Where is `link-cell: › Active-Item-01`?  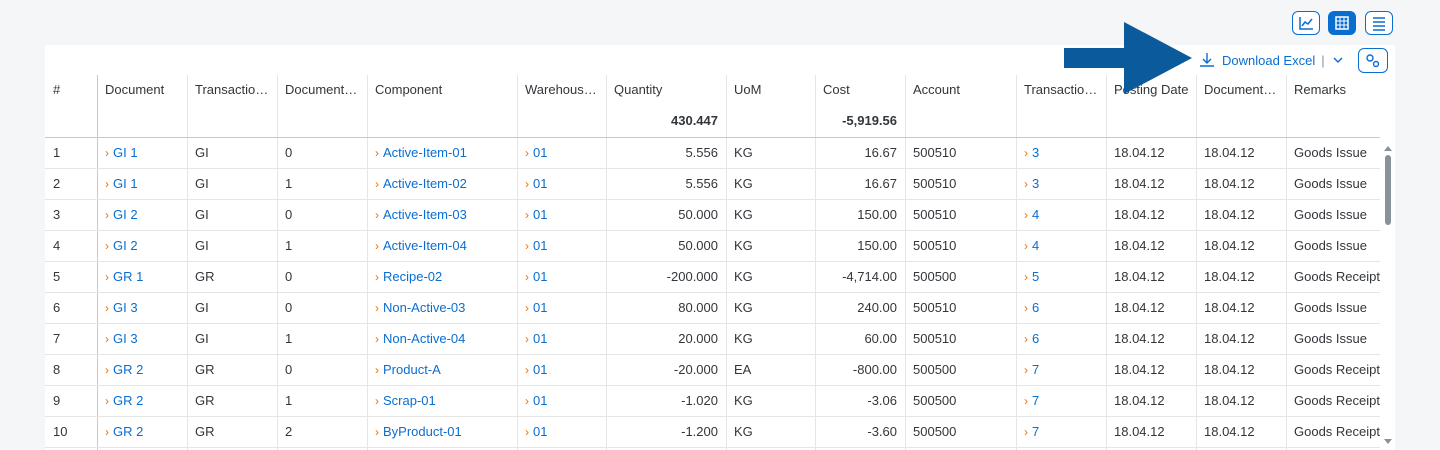
link-cell: › Active-Item-01 is located at coordinates (442, 153).